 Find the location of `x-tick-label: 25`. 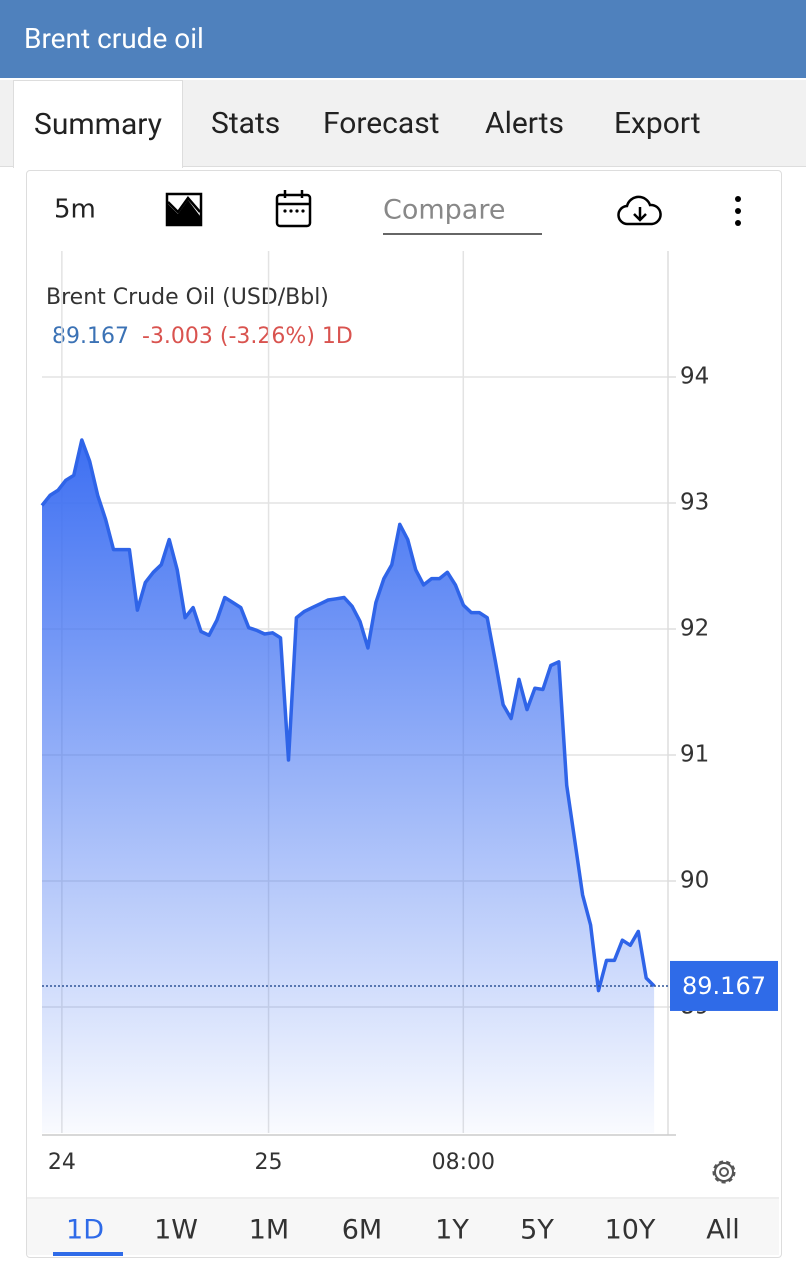

x-tick-label: 25 is located at coordinates (269, 1162).